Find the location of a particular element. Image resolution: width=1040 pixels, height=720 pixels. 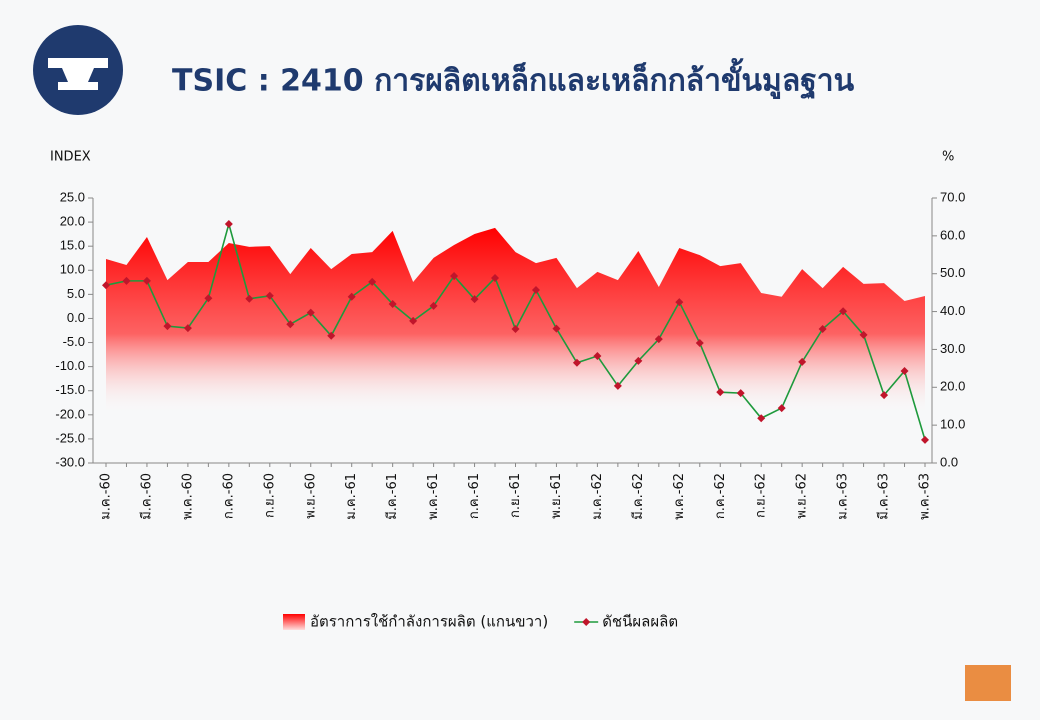

y2-tick-label: 30.0 is located at coordinates (952, 348).